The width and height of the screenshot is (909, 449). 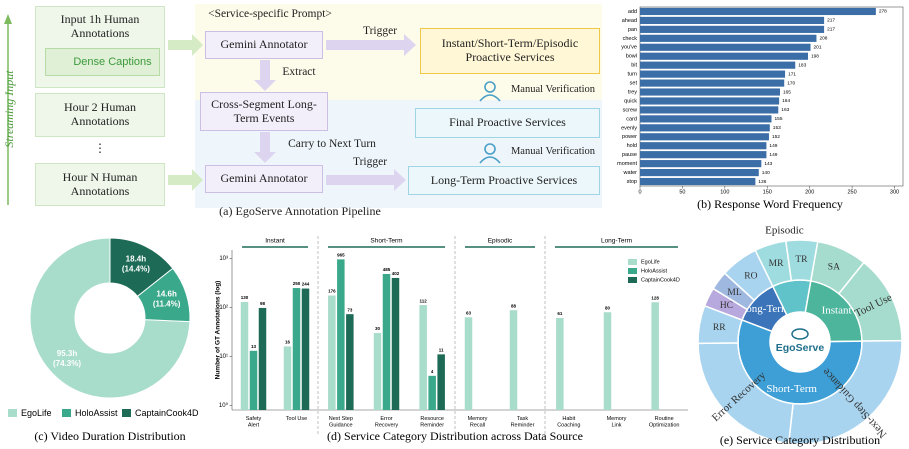 What do you see at coordinates (507, 123) in the screenshot?
I see `final-box: Final Proactive Services` at bounding box center [507, 123].